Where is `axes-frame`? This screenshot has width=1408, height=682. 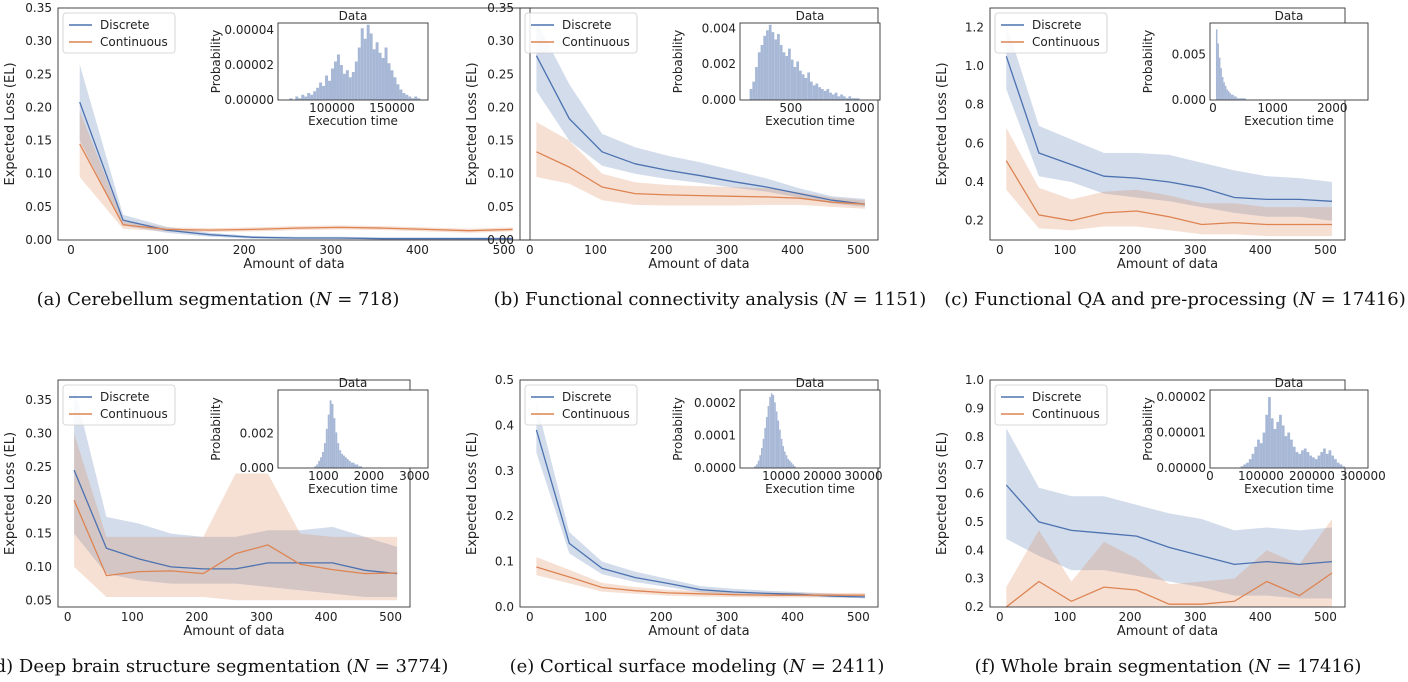 axes-frame is located at coordinates (234, 493).